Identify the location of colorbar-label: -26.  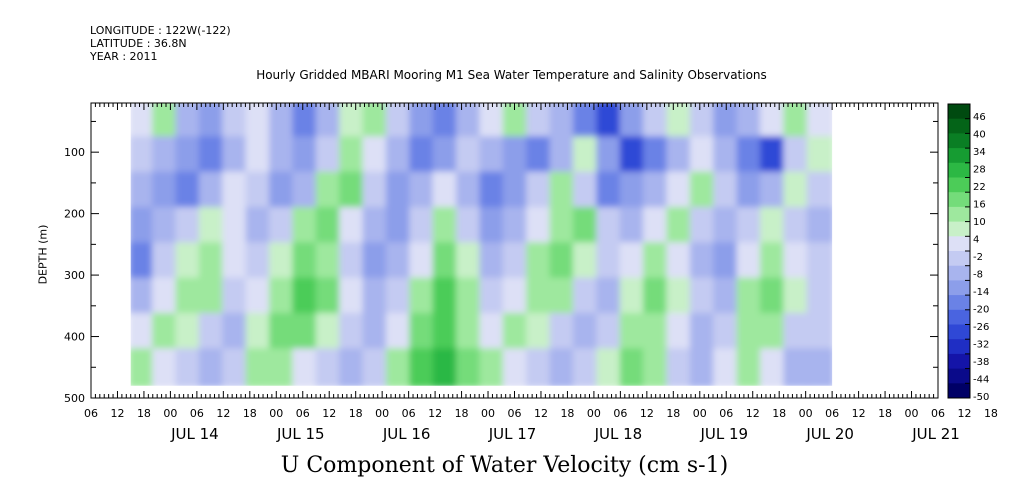
(981, 327).